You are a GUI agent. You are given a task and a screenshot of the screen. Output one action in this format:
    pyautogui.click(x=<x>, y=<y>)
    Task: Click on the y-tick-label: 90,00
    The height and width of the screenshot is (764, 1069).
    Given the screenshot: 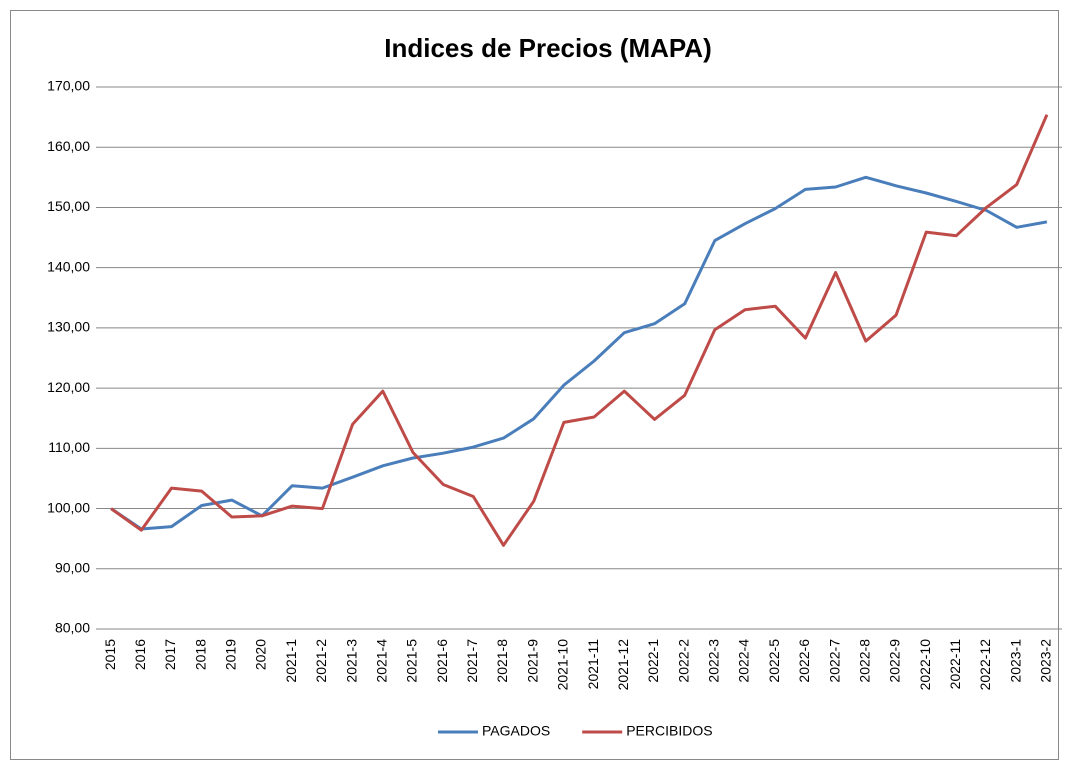 What is the action you would take?
    pyautogui.click(x=72, y=567)
    